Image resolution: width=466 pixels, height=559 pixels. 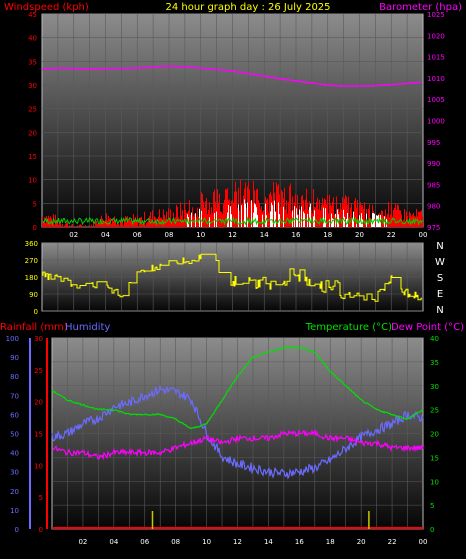 I want to click on y-tick-label-rainfall: 15, so click(x=38, y=435).